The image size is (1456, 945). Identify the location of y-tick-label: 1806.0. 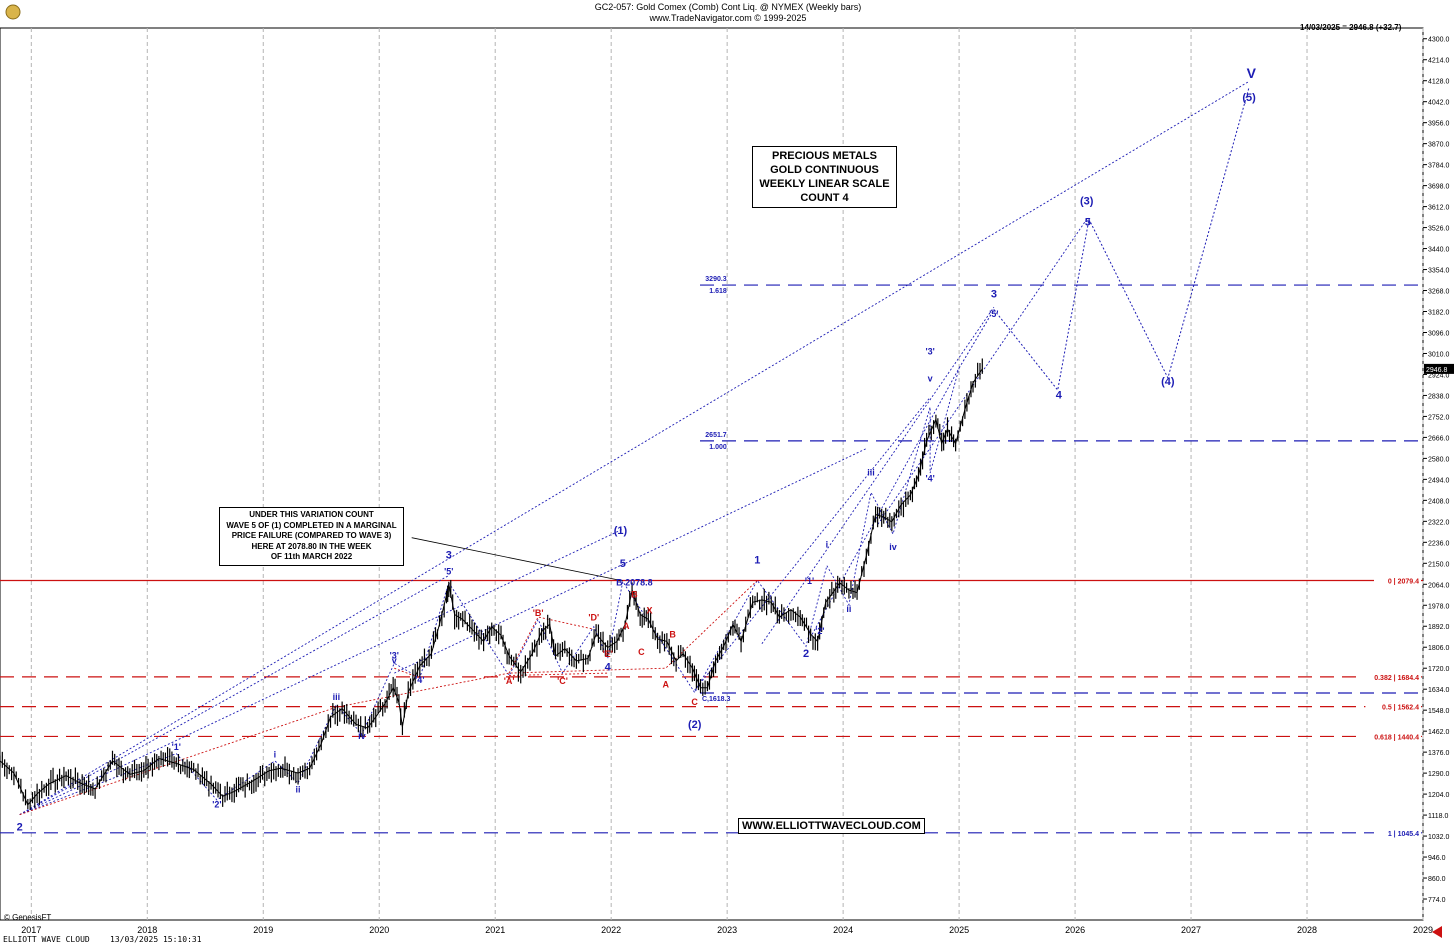
(1439, 648).